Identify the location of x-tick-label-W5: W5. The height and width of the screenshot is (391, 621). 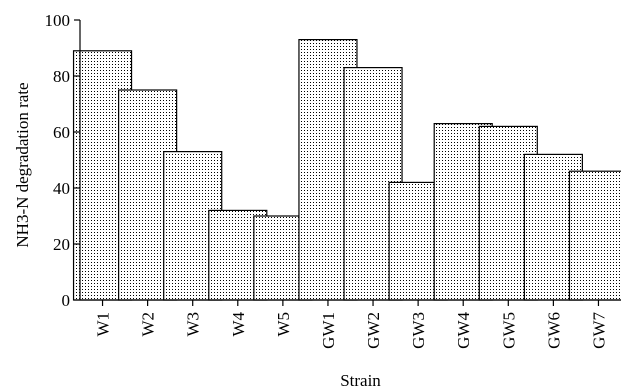
(283, 324).